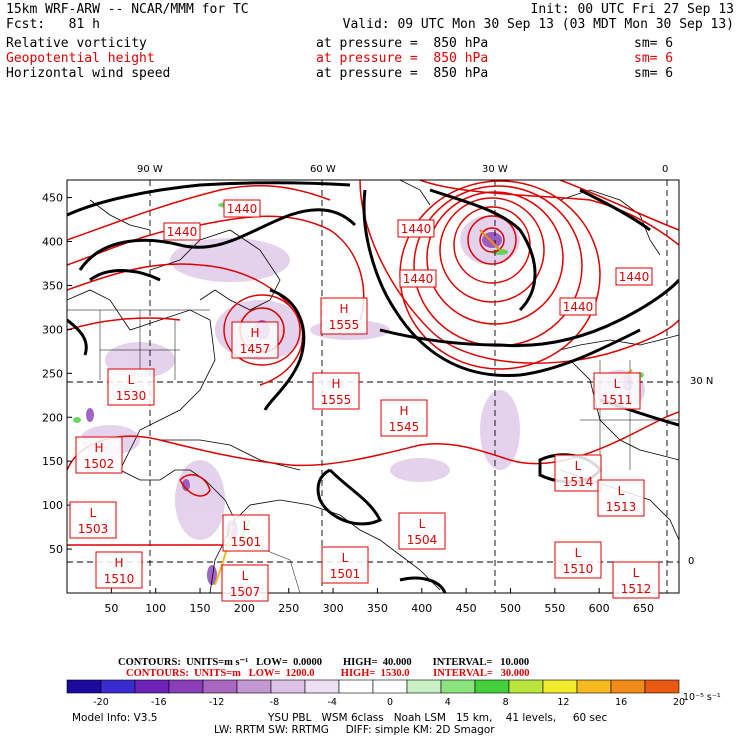 The width and height of the screenshot is (740, 740). I want to click on field-level-vorticity: at pressure = 850 hPa, so click(402, 43).